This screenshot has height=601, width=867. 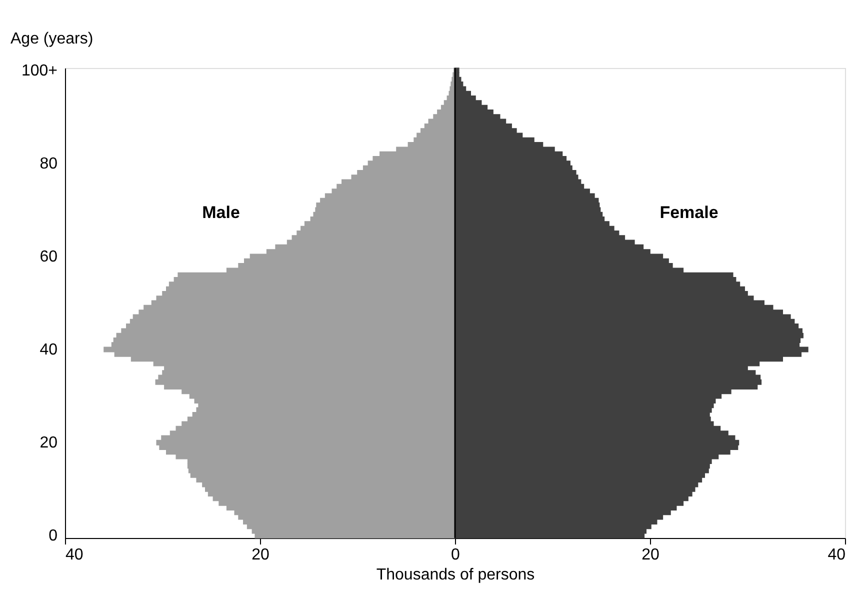 I want to click on y-axis-title: Age (years), so click(x=52, y=39).